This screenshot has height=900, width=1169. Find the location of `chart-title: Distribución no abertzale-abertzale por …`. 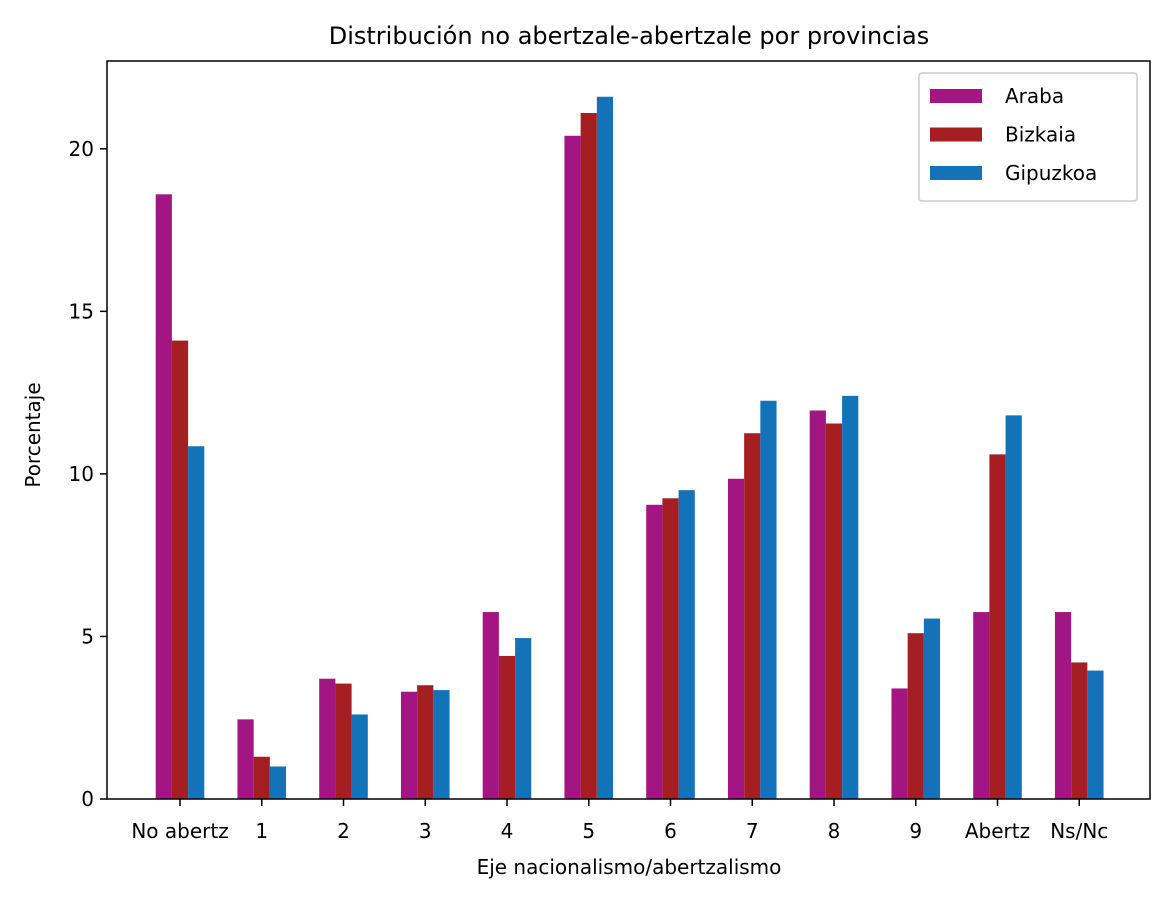

chart-title: Distribución no abertzale-abertzale por … is located at coordinates (629, 36).